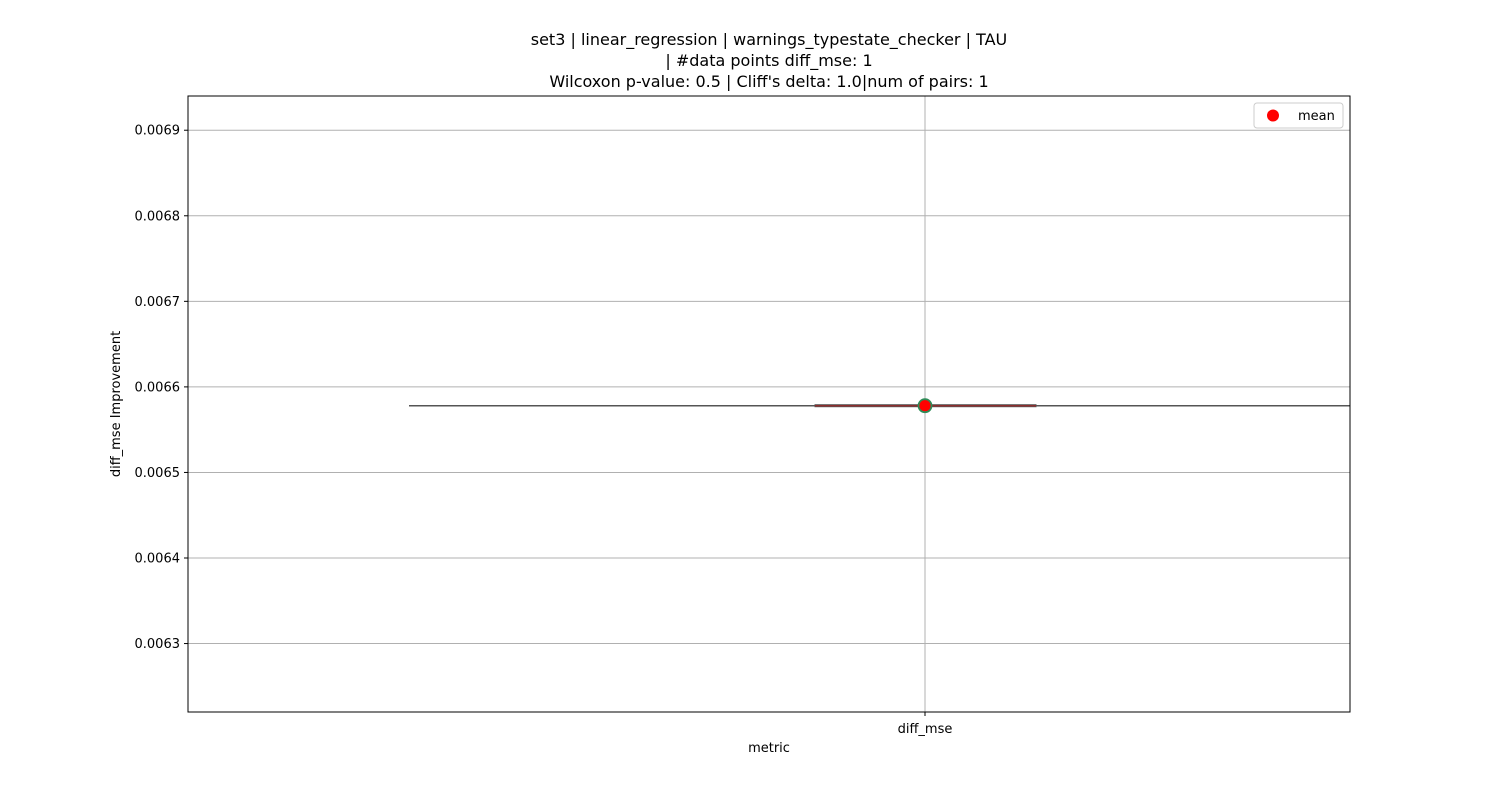 The image size is (1500, 800). I want to click on y-tick-label: 0.0065, so click(158, 473).